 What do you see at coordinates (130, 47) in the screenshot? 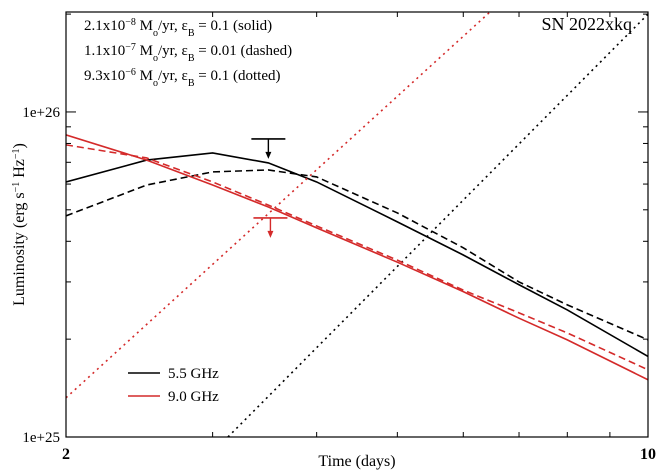
I see `superscript: −7` at bounding box center [130, 47].